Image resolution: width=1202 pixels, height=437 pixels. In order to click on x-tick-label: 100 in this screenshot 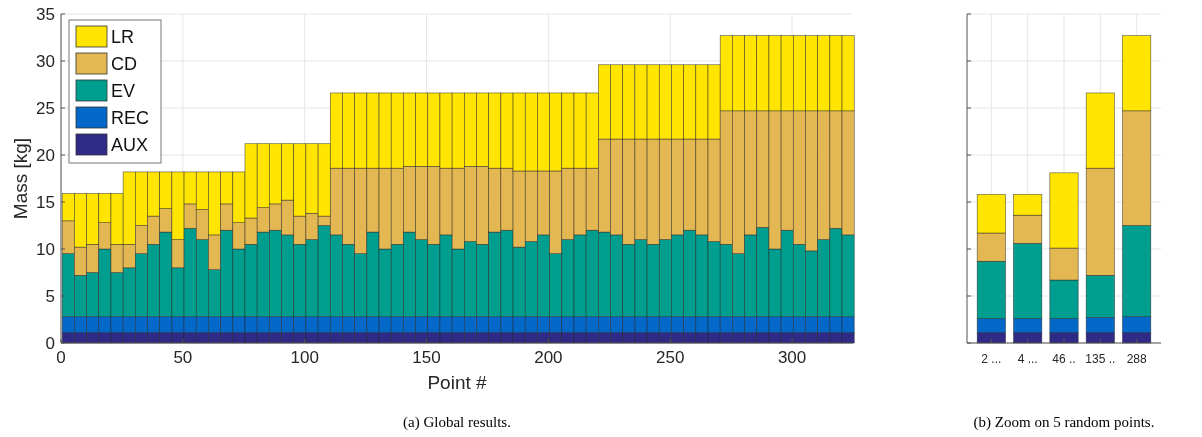, I will do `click(304, 357)`.